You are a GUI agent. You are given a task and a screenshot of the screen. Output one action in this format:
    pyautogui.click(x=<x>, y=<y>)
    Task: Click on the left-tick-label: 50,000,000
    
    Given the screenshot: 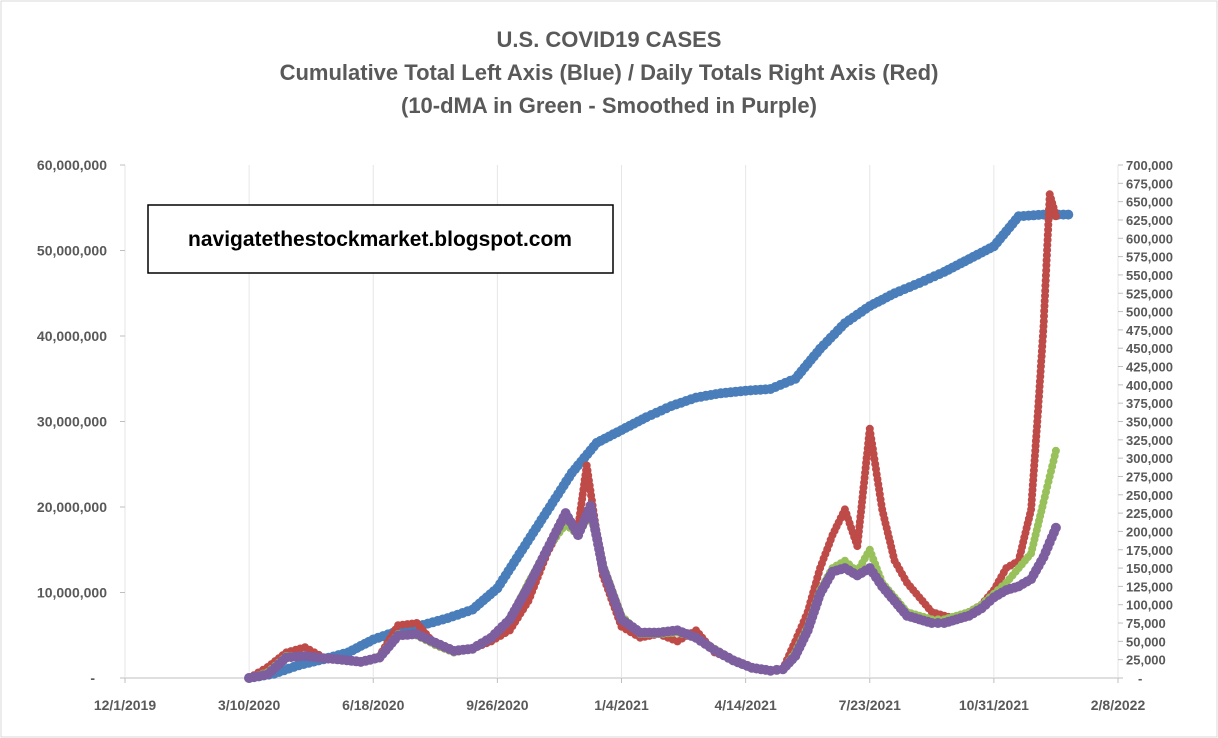 What is the action you would take?
    pyautogui.click(x=72, y=251)
    